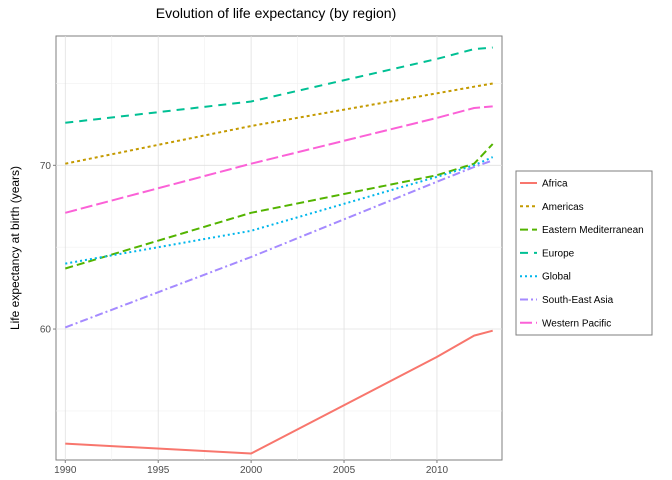 Image resolution: width=672 pixels, height=480 pixels. Describe the element at coordinates (556, 277) in the screenshot. I see `legend-label-global: Global` at that location.